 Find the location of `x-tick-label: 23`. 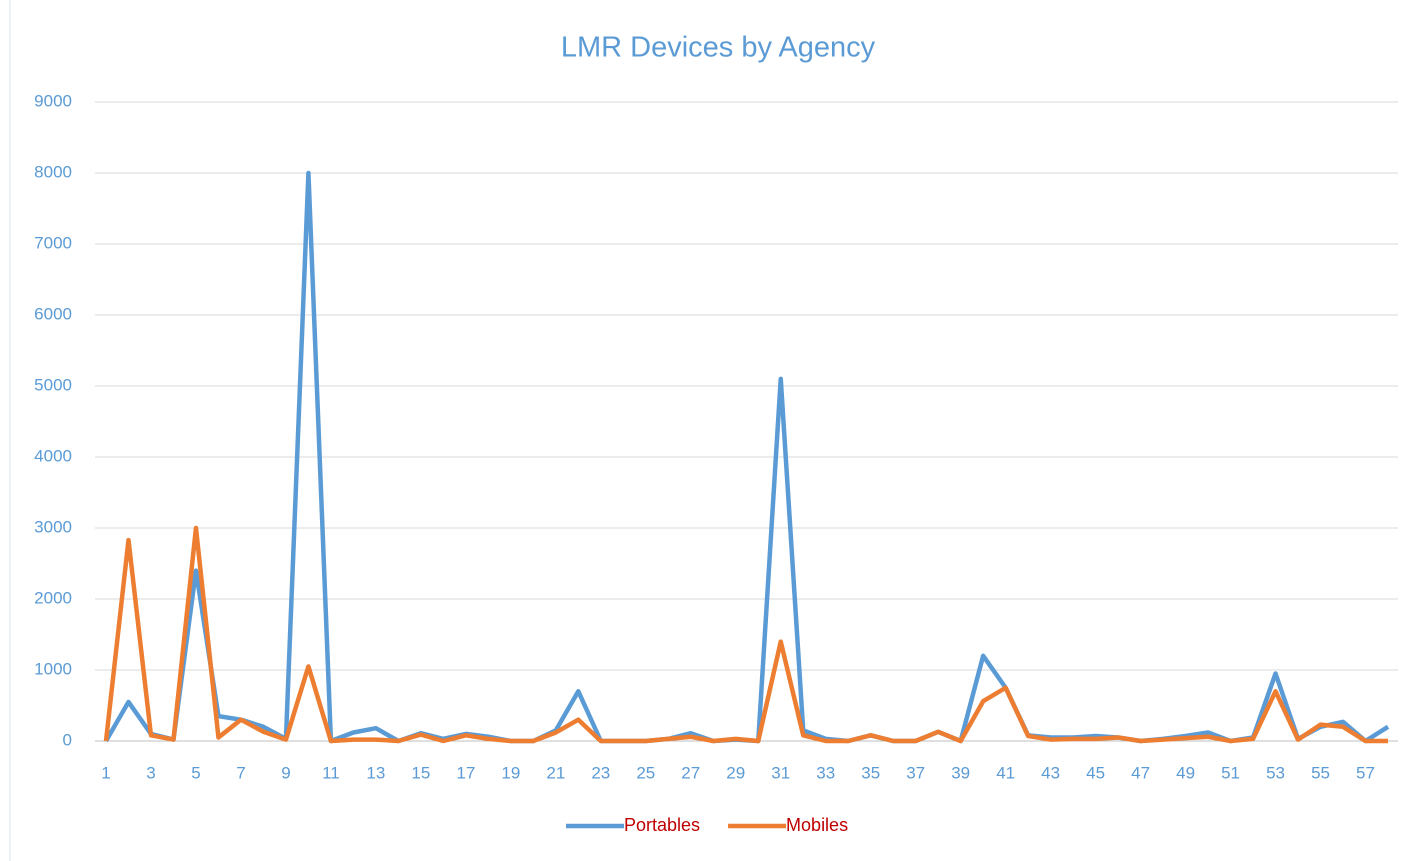

x-tick-label: 23 is located at coordinates (600, 772).